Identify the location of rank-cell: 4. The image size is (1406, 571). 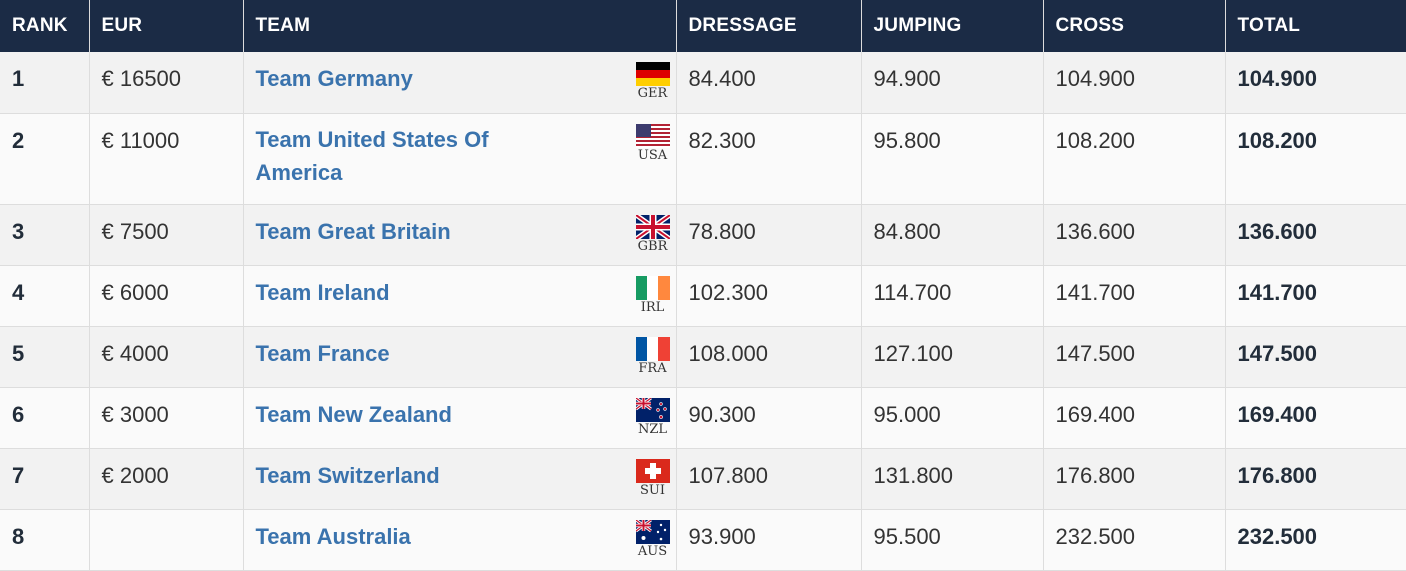
(45, 296).